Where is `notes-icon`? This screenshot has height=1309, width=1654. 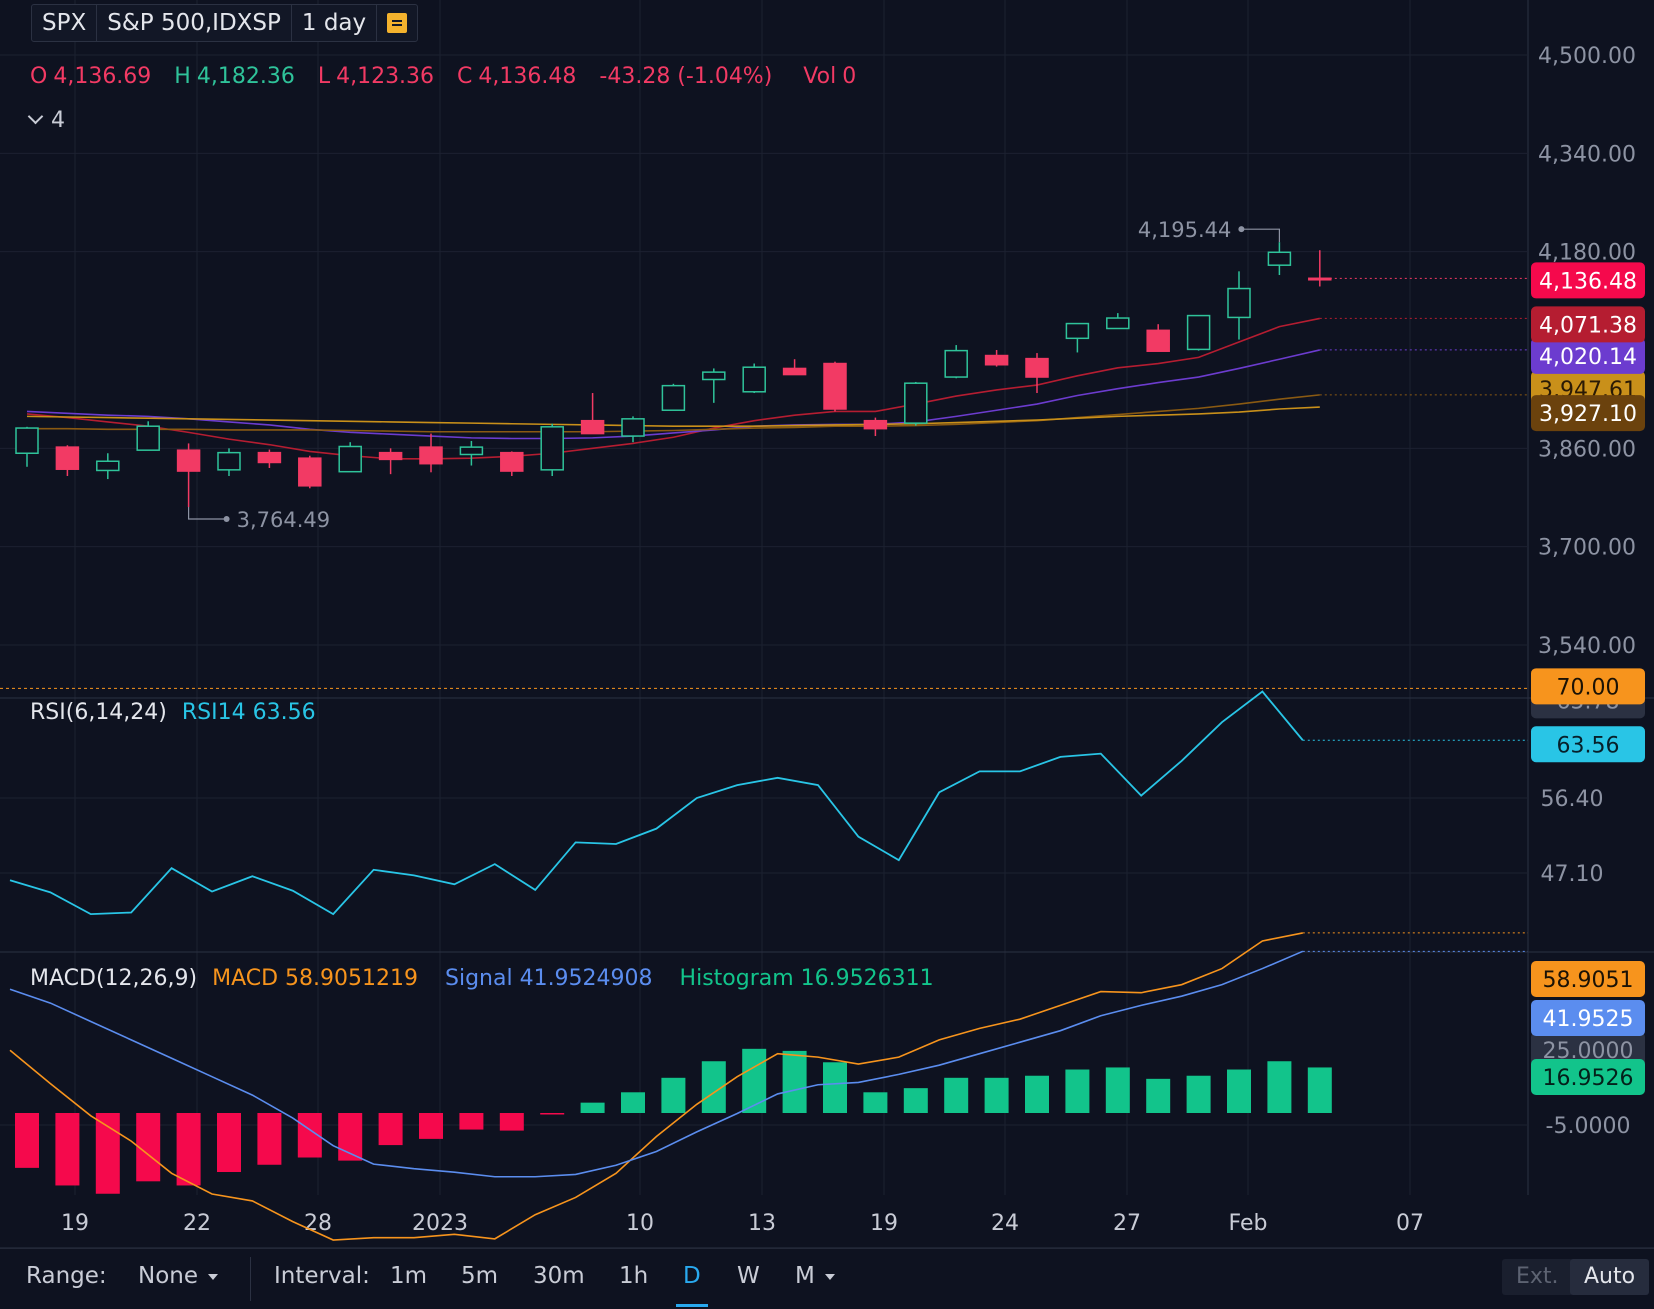
notes-icon is located at coordinates (397, 23).